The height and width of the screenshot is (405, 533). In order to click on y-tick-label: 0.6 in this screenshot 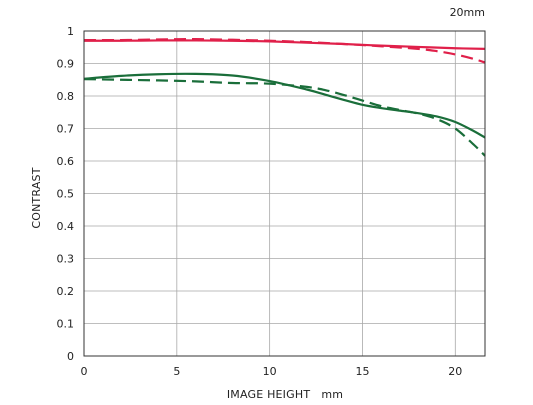, I will do `click(66, 161)`.